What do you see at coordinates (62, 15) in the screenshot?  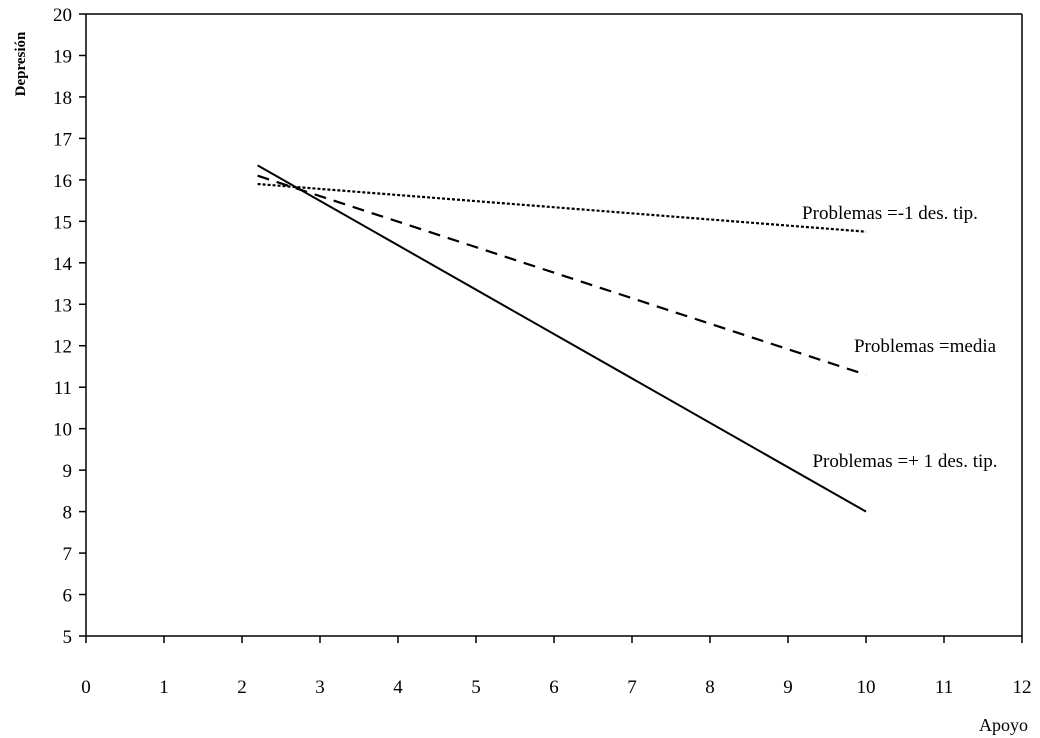 I see `y-tick-label: 20` at bounding box center [62, 15].